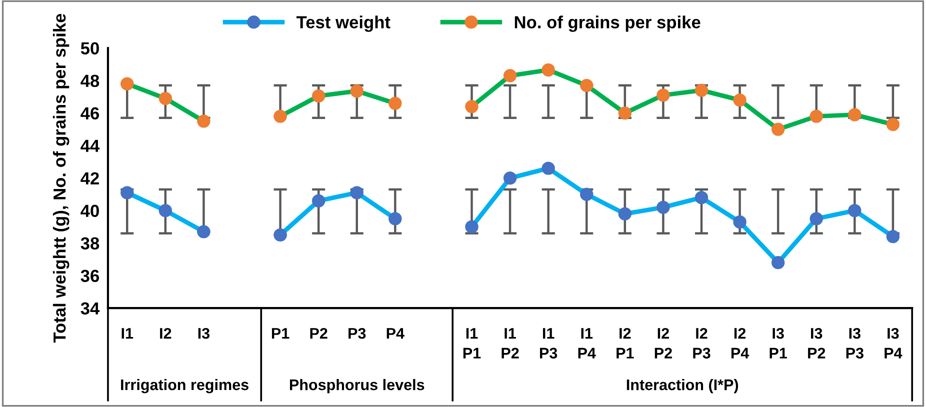 This screenshot has height=407, width=926. I want to click on x-tick-label: I2 P3, so click(701, 343).